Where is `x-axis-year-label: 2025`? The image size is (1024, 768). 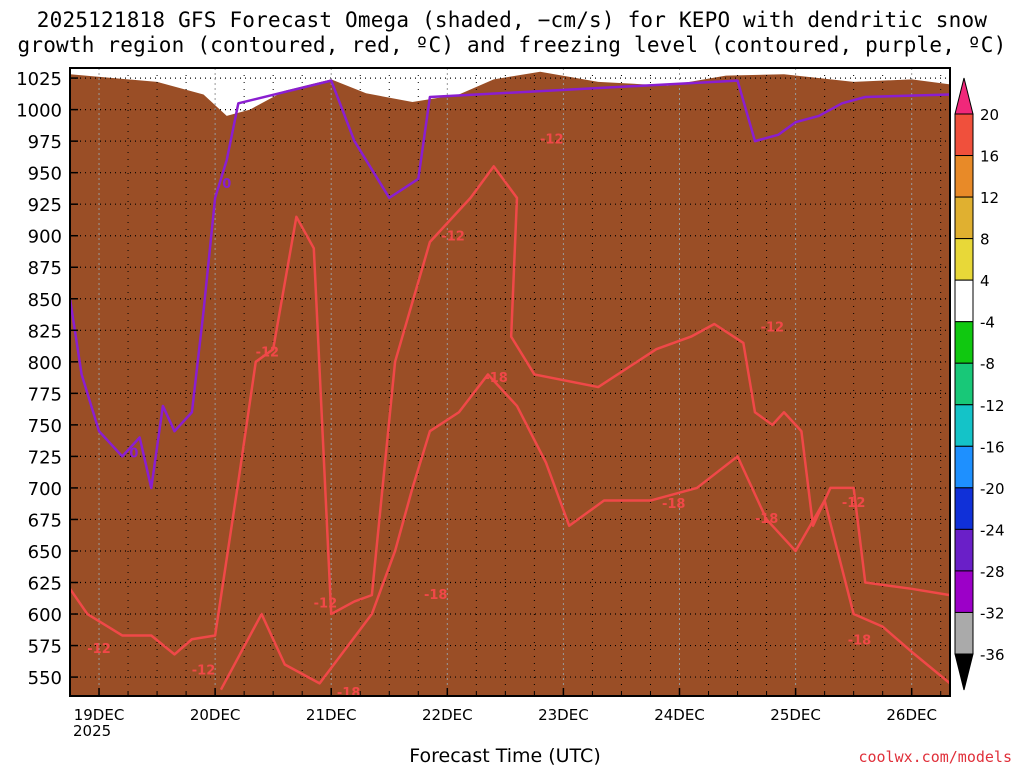 x-axis-year-label: 2025 is located at coordinates (92, 731).